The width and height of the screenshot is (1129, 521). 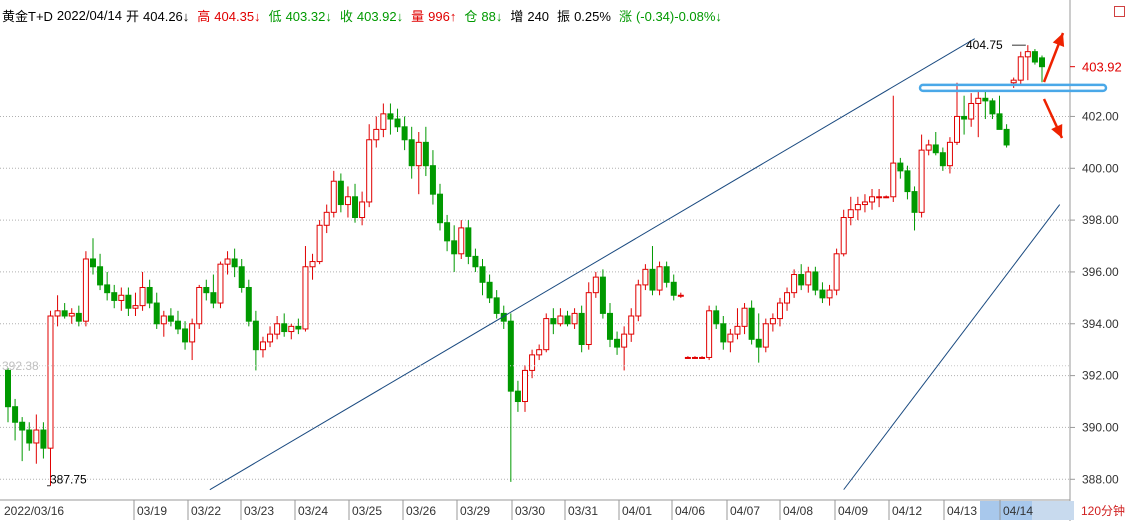 I want to click on y-tick-label: 388.00, so click(x=1100, y=479).